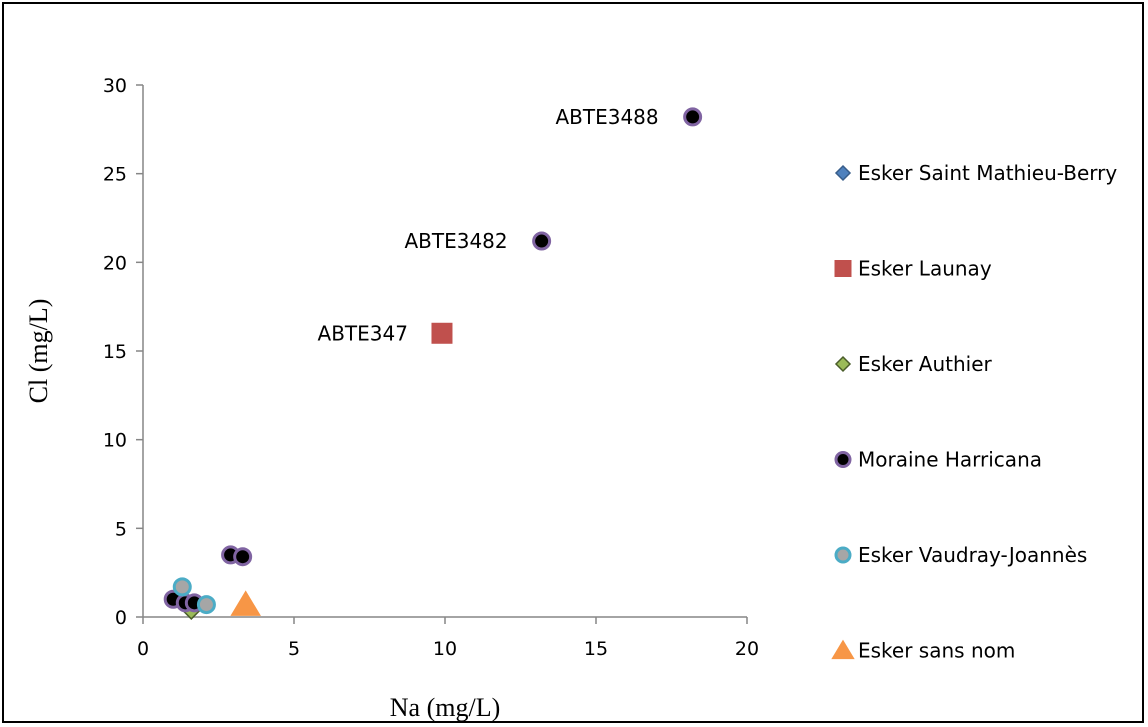 This screenshot has width=1148, height=727. What do you see at coordinates (363, 333) in the screenshot?
I see `point-annotation: ABTE347` at bounding box center [363, 333].